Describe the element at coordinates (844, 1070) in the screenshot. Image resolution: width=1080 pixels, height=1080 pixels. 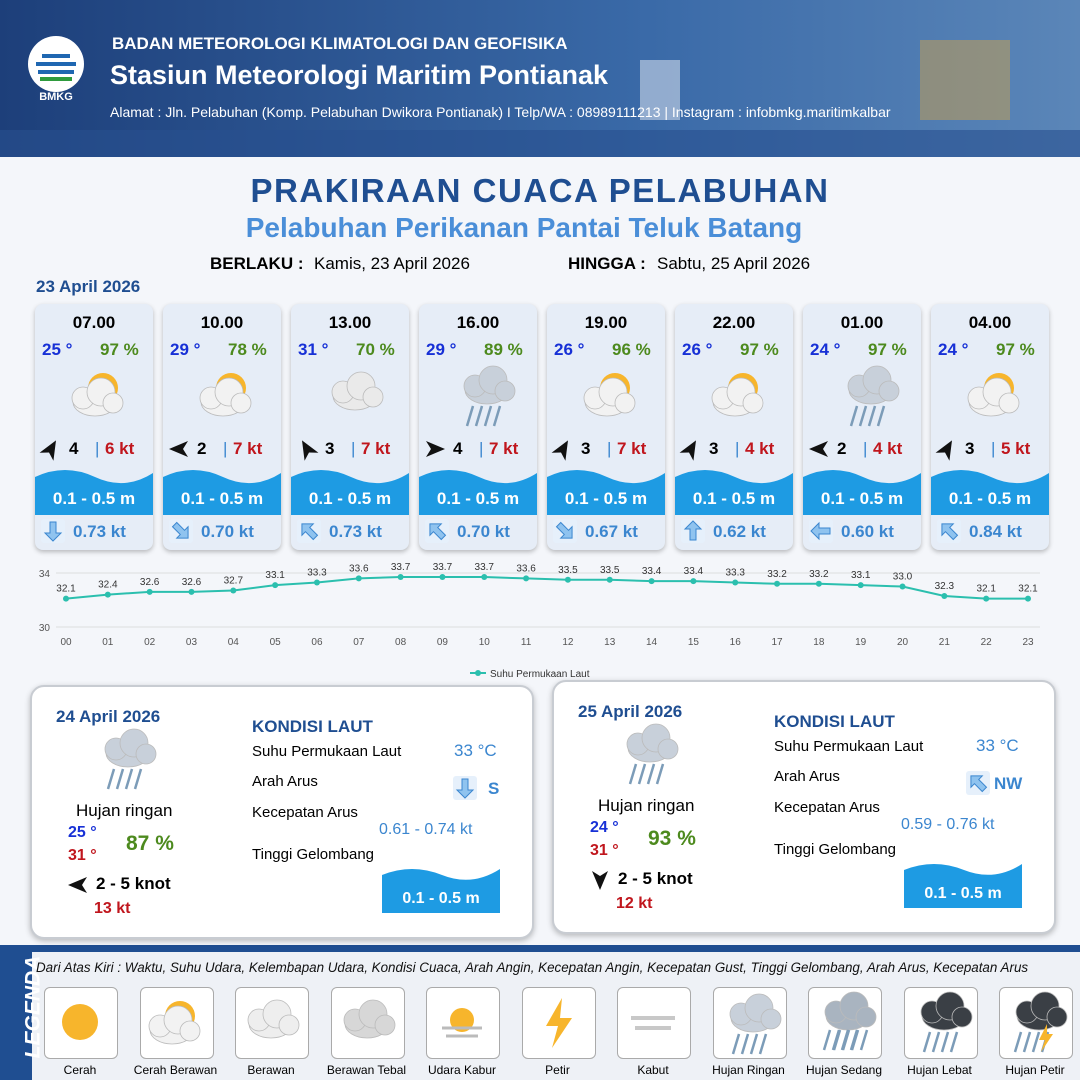
I see `legend-label: Hujan Sedang` at that location.